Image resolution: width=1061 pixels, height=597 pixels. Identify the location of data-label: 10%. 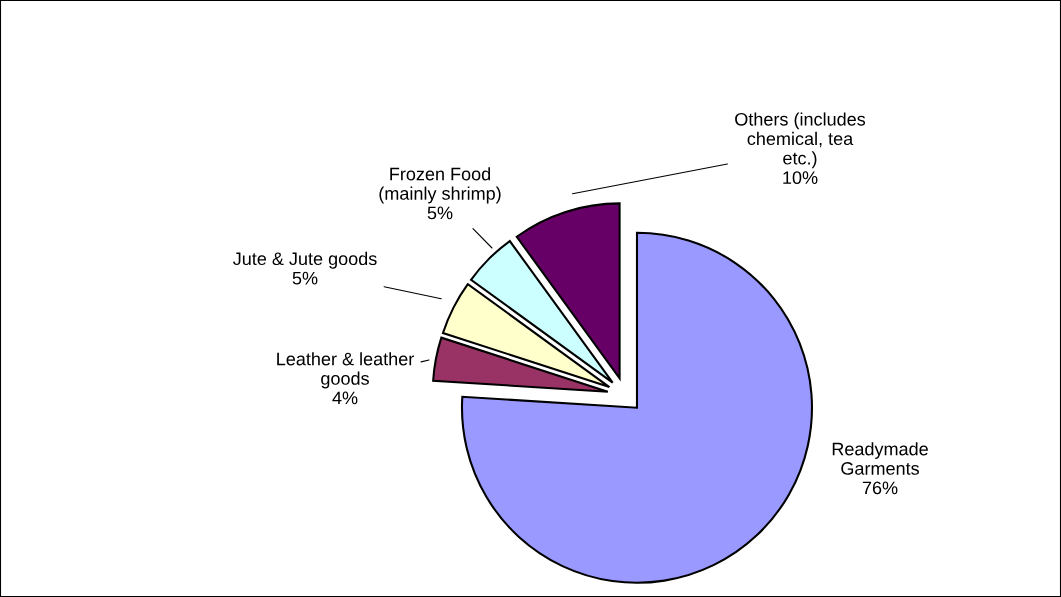
(800, 178).